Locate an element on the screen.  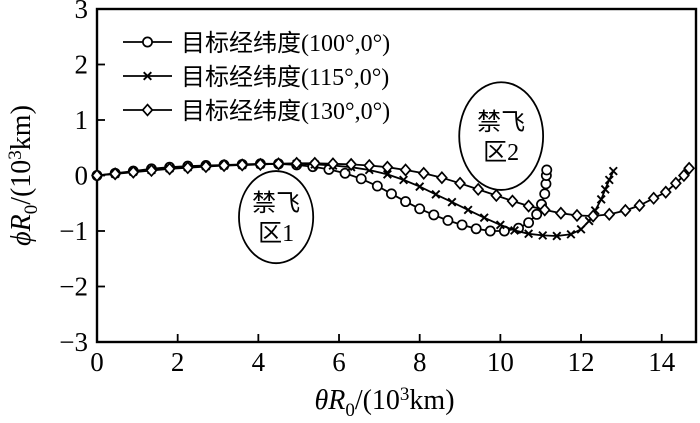
series is located at coordinates (393, 189).